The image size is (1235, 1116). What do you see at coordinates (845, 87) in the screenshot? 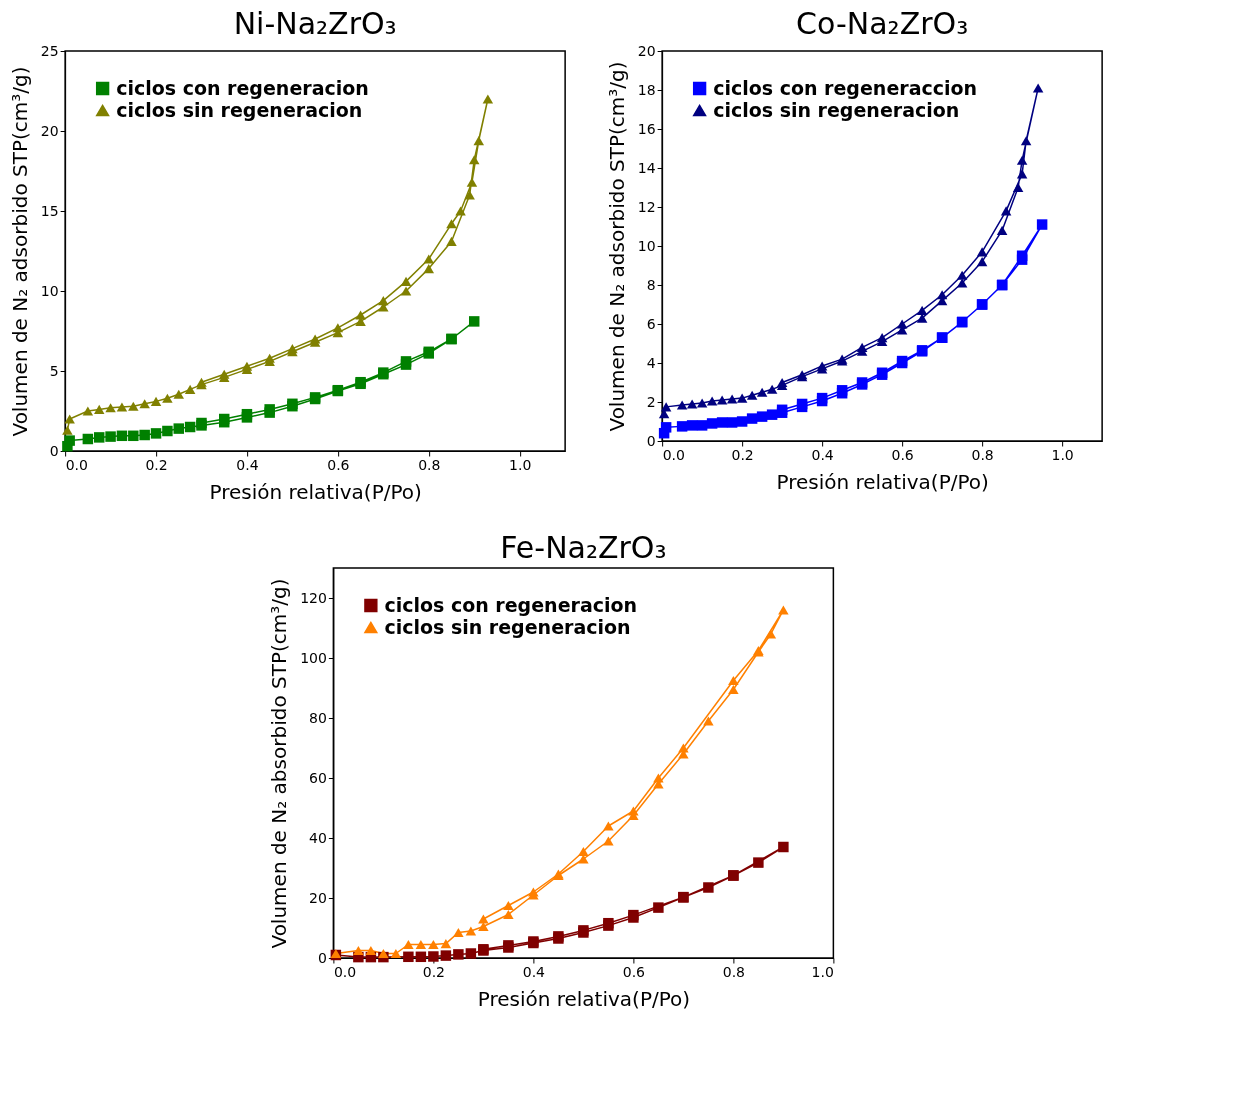
I see `legend-label: ciclos con regeneraccion` at bounding box center [845, 87].